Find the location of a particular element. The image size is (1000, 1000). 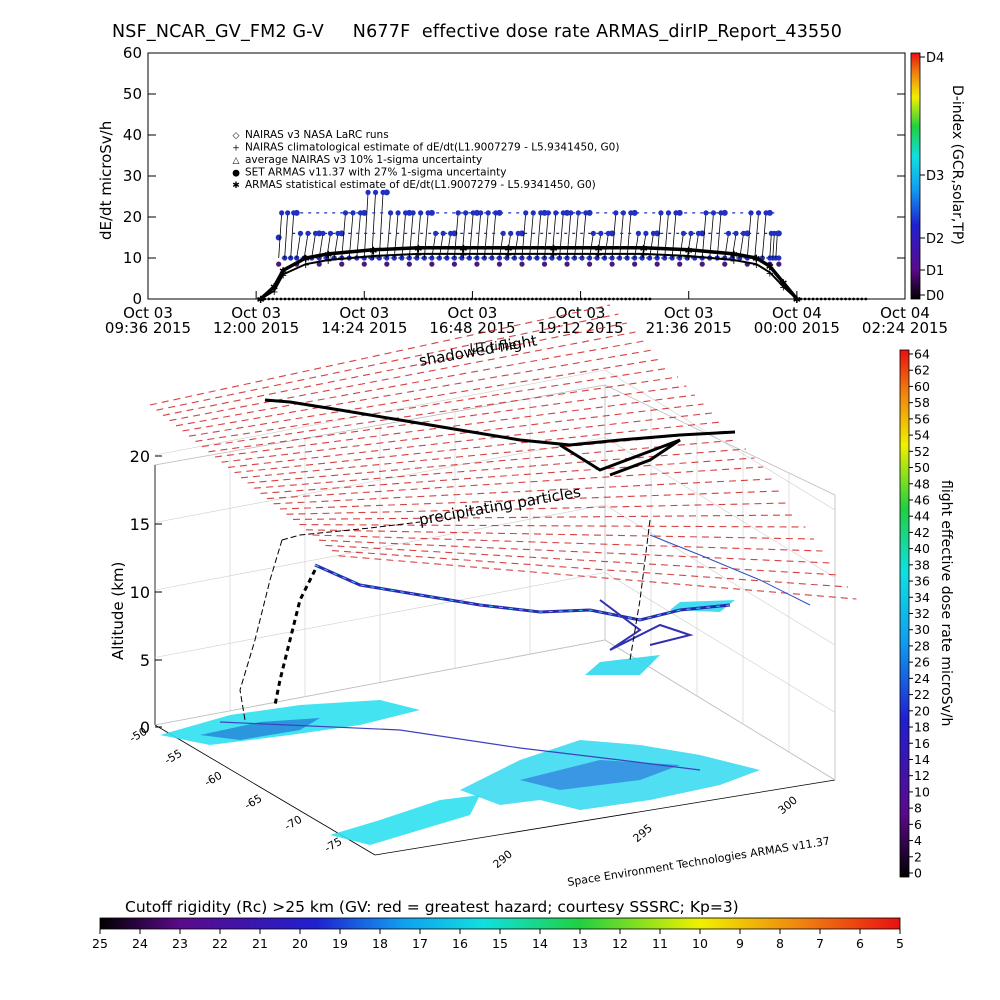

h-tick-label: 25 is located at coordinates (100, 943).